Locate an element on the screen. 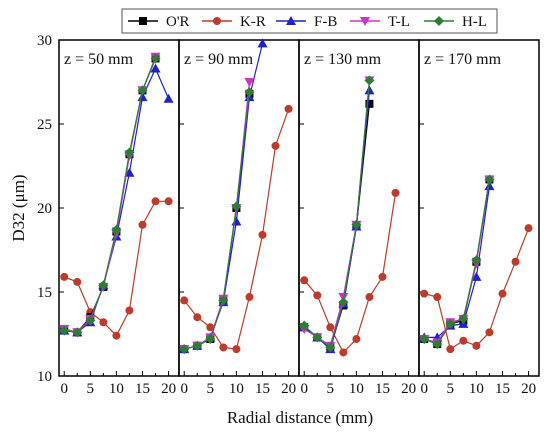  legend-entry-t-l: T-L is located at coordinates (380, 22).